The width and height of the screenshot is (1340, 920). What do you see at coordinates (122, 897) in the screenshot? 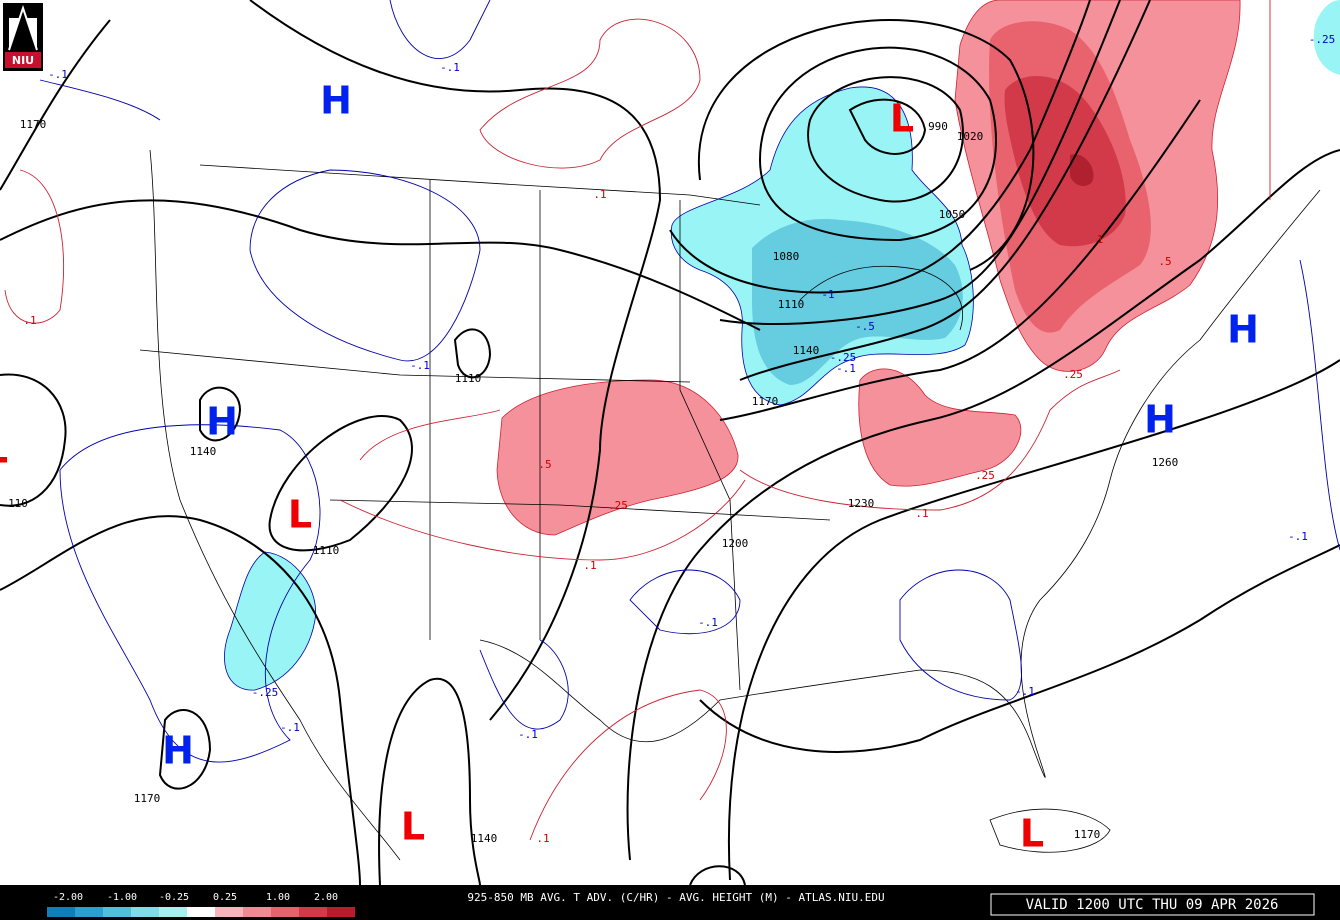
I see `colorbar-label: -1.00` at bounding box center [122, 897].